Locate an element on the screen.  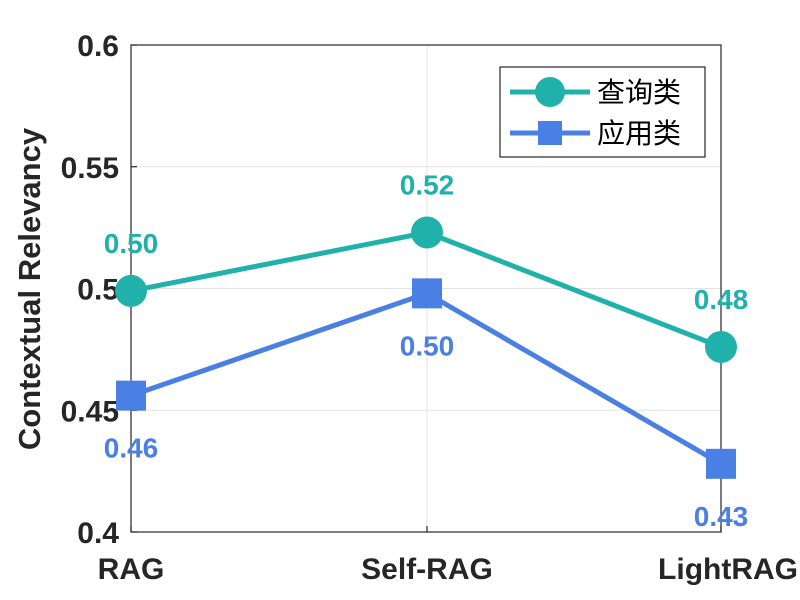
data-label-0-1: 0.52 is located at coordinates (427, 184).